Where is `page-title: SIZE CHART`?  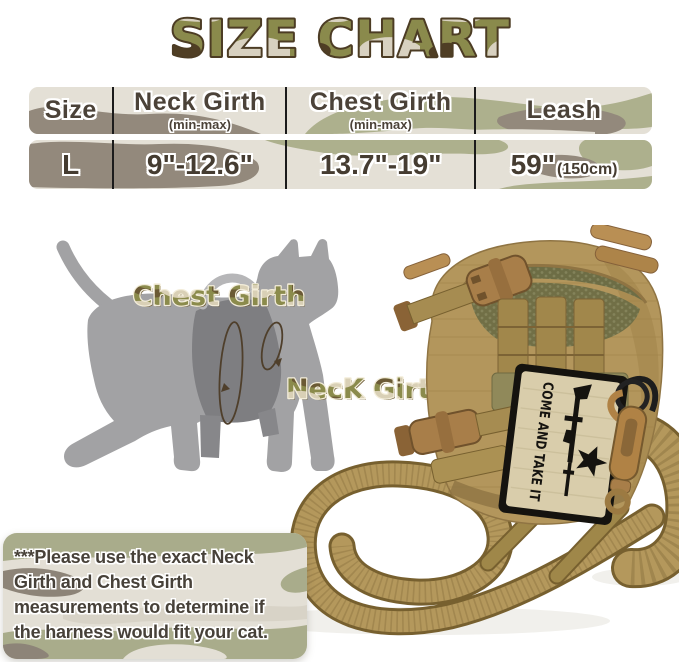
page-title: SIZE CHART is located at coordinates (340, 39).